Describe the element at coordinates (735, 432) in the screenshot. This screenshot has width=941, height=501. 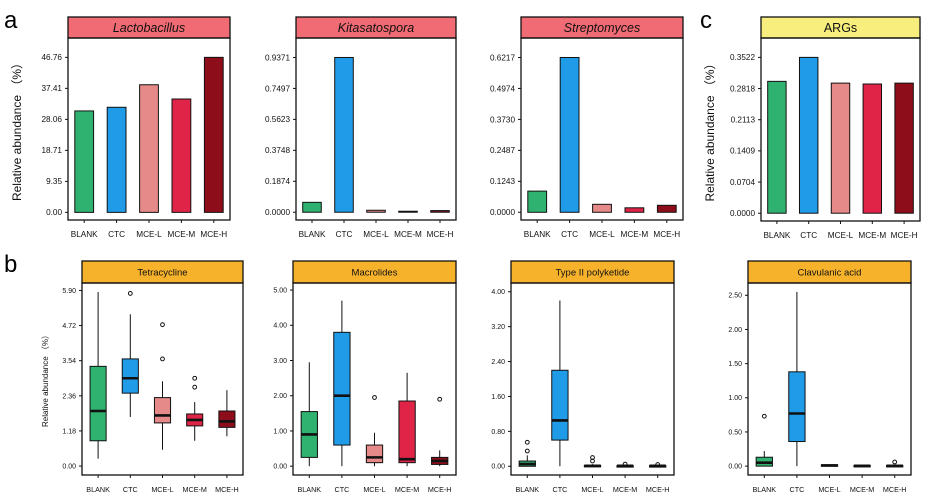
I see `y-tick-label: 0.50` at that location.